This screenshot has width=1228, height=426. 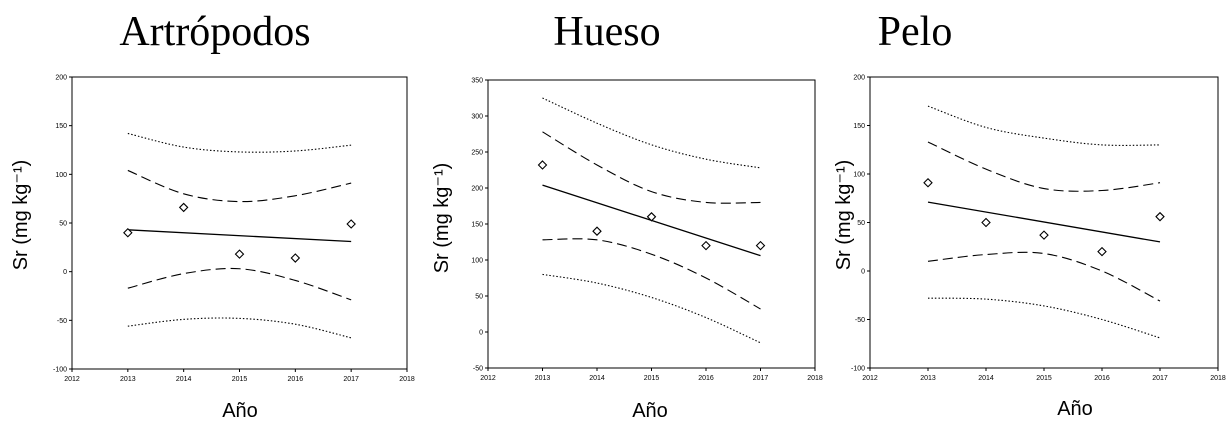 I want to click on y-tick-label: 250, so click(x=477, y=153).